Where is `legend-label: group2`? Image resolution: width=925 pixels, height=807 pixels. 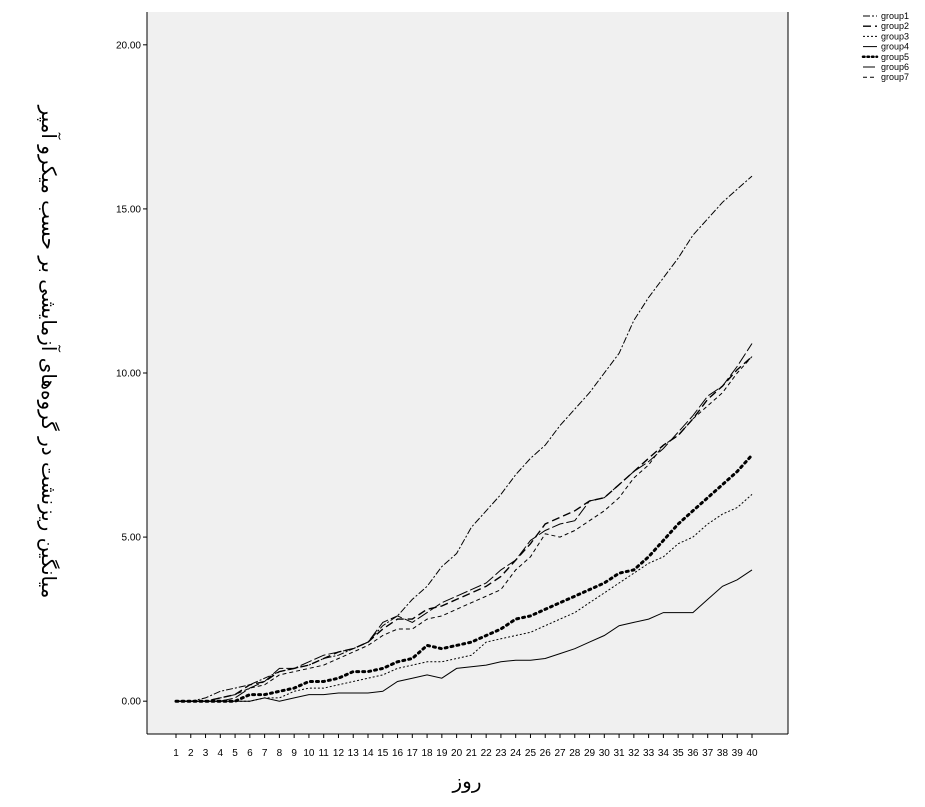 legend-label: group2 is located at coordinates (895, 26).